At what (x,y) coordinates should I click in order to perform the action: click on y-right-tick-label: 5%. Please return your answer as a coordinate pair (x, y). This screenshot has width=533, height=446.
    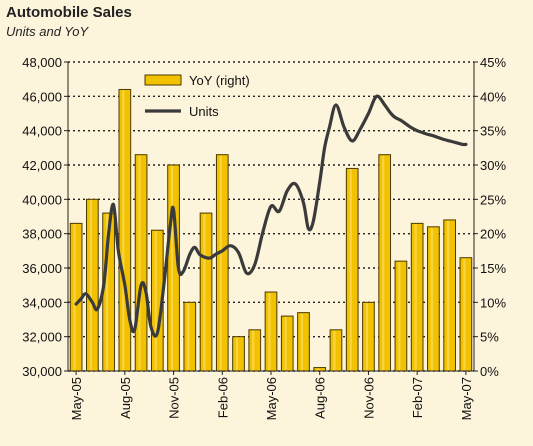
    Looking at the image, I should click on (489, 337).